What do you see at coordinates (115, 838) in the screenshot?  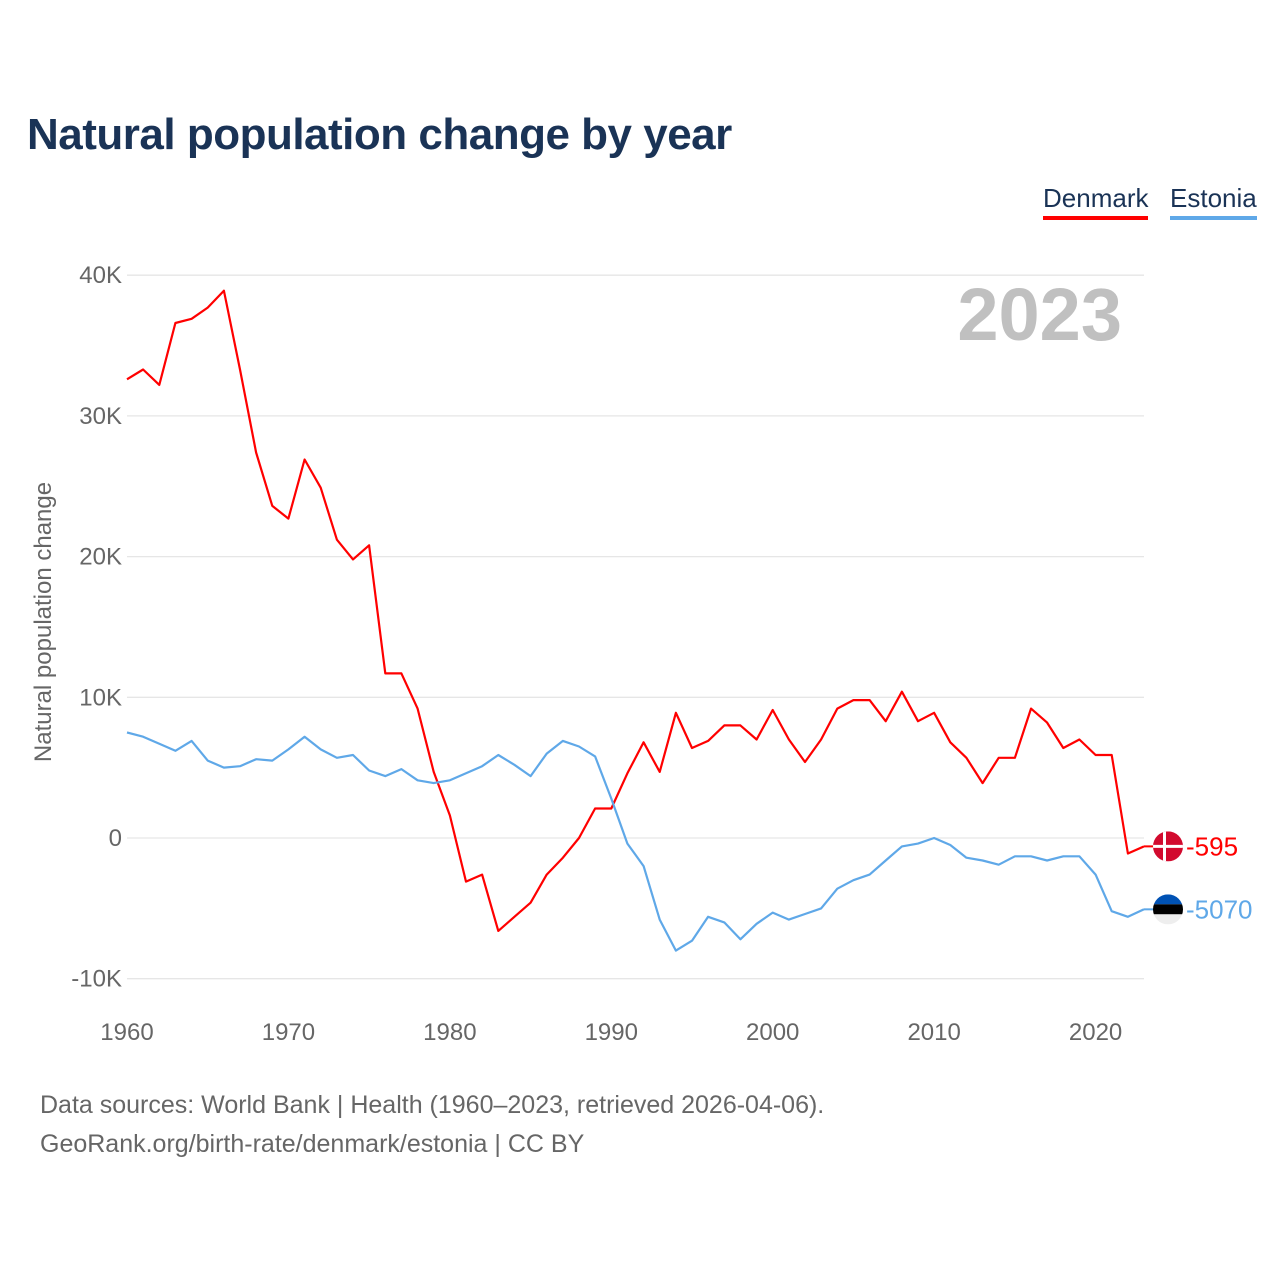 I see `y-tick-label: 0` at bounding box center [115, 838].